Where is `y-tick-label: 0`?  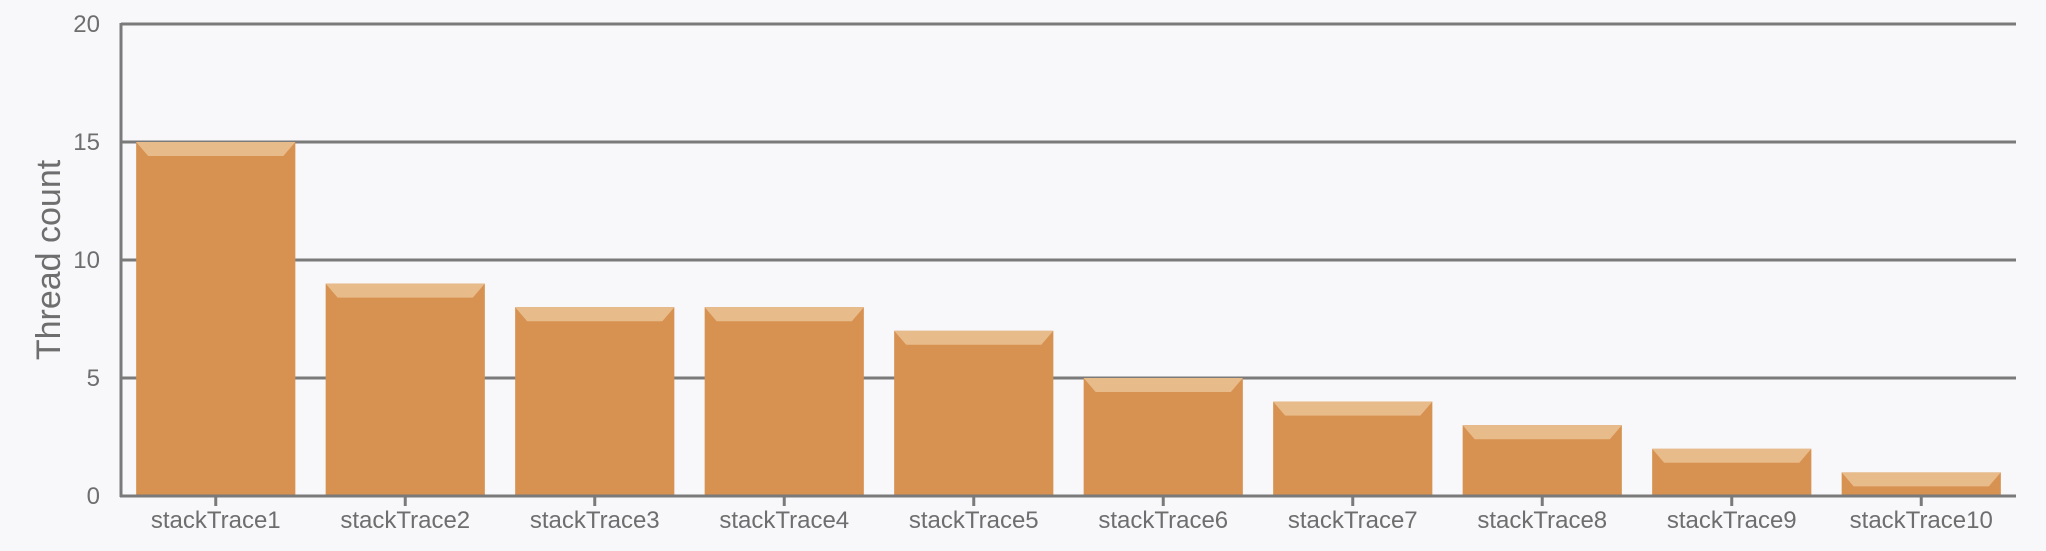
y-tick-label: 0 is located at coordinates (93, 496).